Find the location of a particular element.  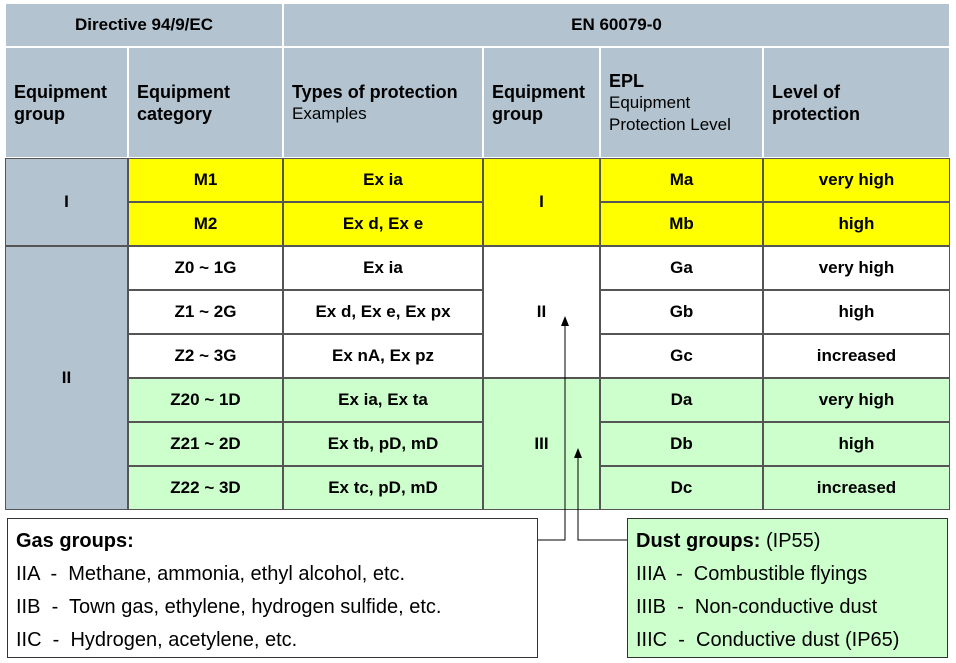

table-cell: Ex tb, pD, mD is located at coordinates (383, 444).